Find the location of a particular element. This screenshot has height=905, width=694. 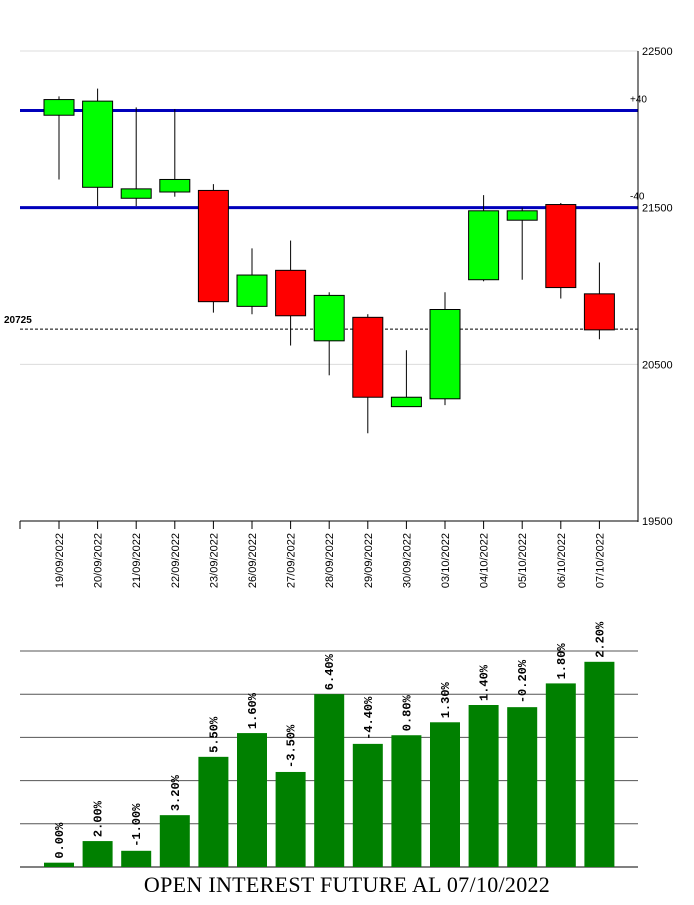

price-date-label: 26/09/2022 is located at coordinates (253, 560).